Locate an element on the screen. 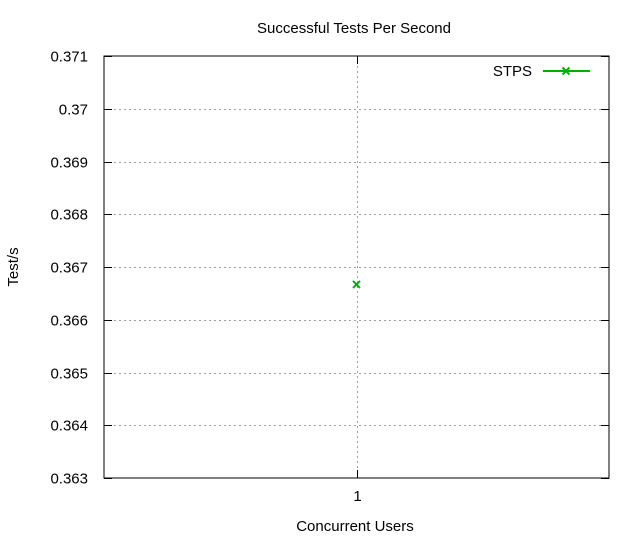 The height and width of the screenshot is (540, 640). x-tick-label: 1 is located at coordinates (357, 496).